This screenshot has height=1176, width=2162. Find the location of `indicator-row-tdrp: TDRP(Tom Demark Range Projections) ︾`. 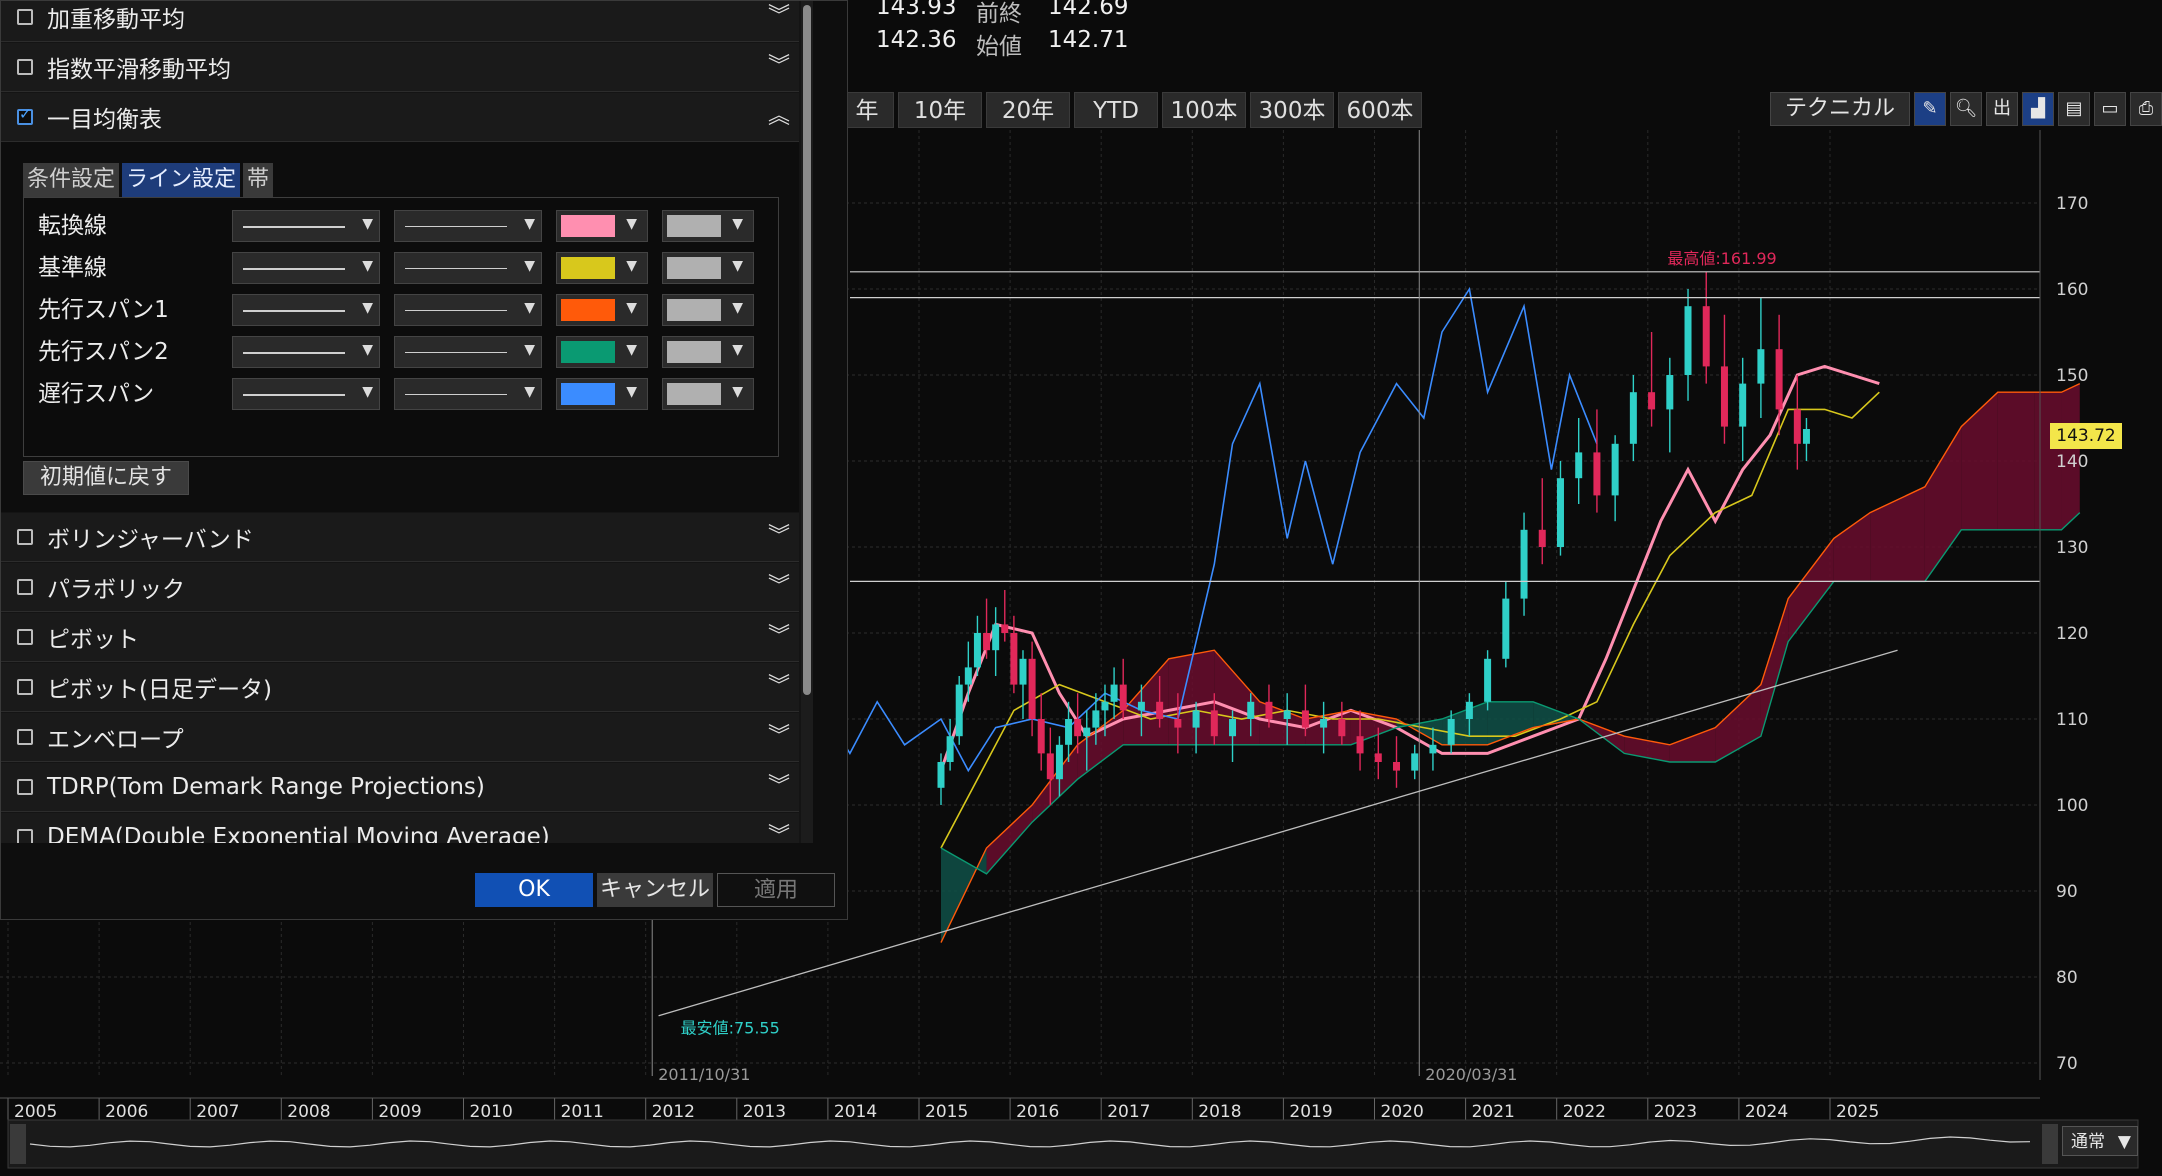

indicator-row-tdrp: TDRP(Tom Demark Range Projections) ︾ is located at coordinates (400, 787).